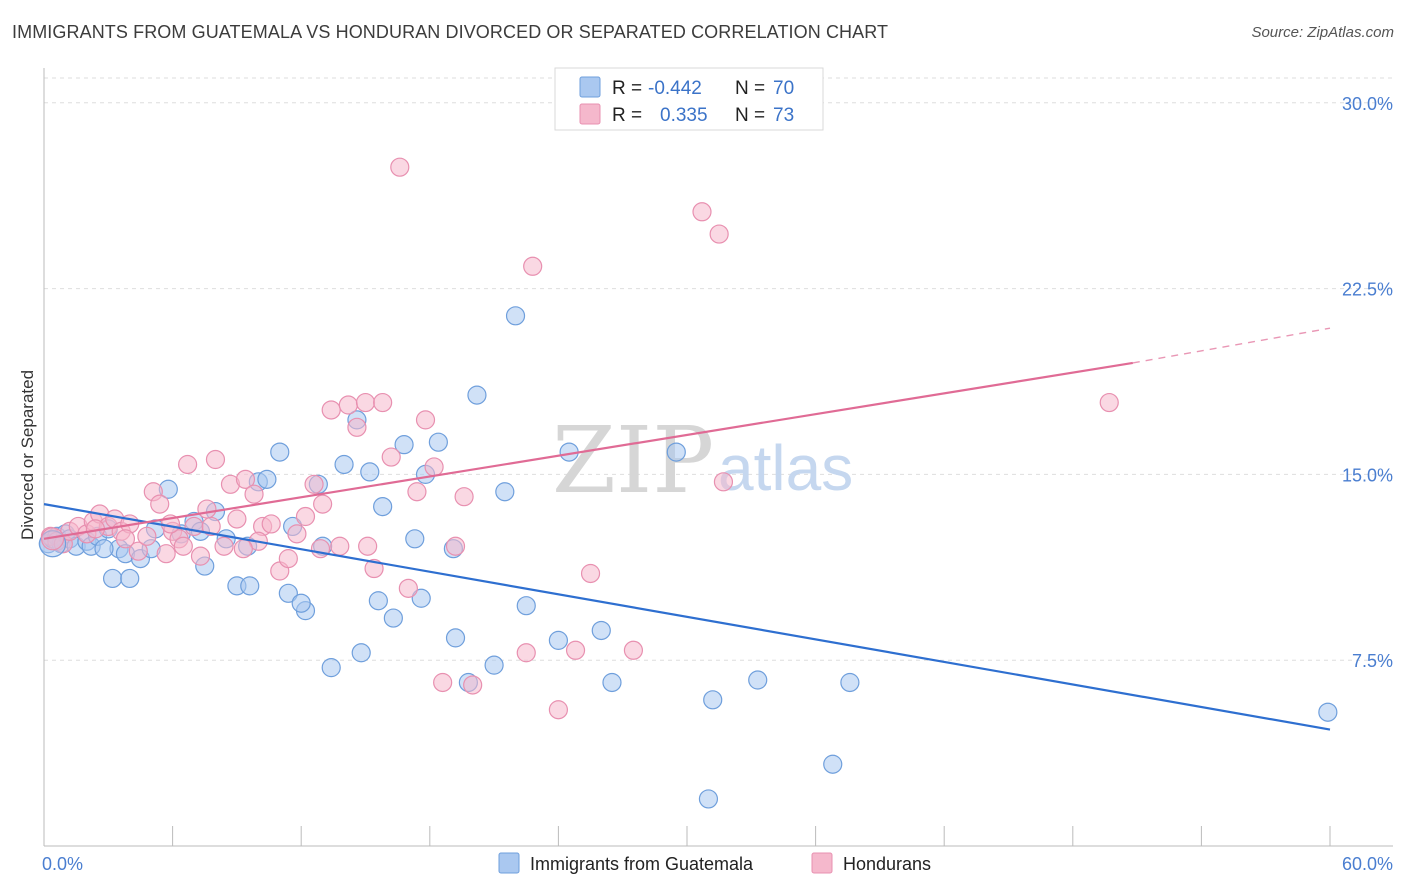  I want to click on y-tick-label: 7.5%, so click(1372, 661).